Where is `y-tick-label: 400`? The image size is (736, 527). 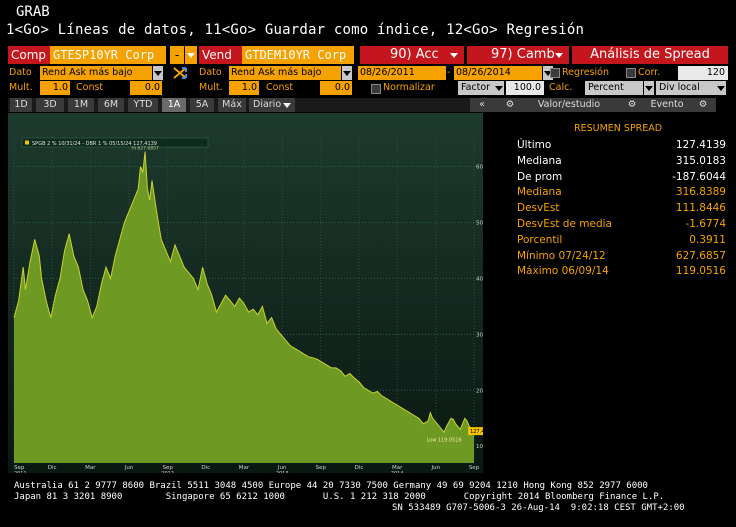
y-tick-label: 400 is located at coordinates (479, 279).